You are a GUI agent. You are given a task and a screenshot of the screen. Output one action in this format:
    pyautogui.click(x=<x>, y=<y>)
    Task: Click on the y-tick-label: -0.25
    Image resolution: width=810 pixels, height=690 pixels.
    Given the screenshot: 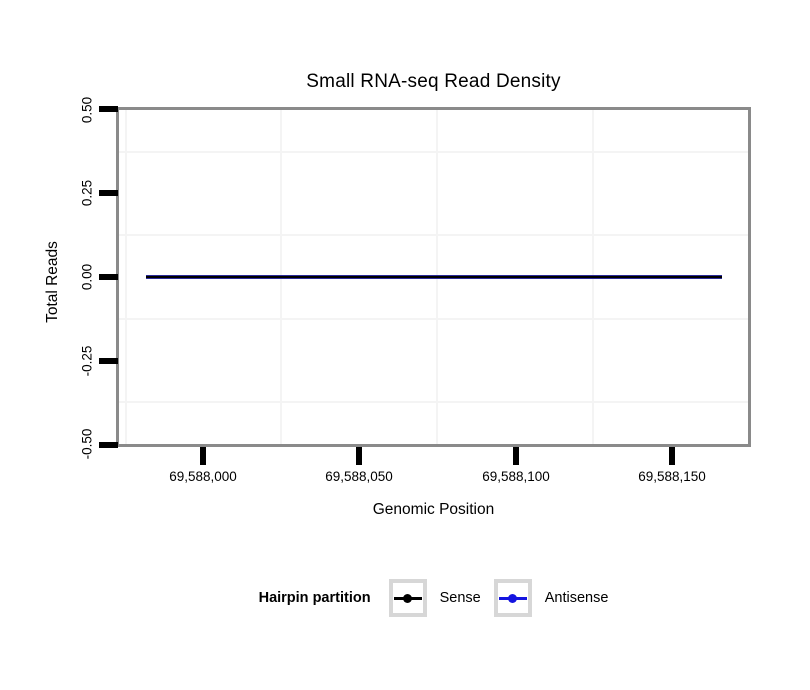 What is the action you would take?
    pyautogui.click(x=87, y=361)
    